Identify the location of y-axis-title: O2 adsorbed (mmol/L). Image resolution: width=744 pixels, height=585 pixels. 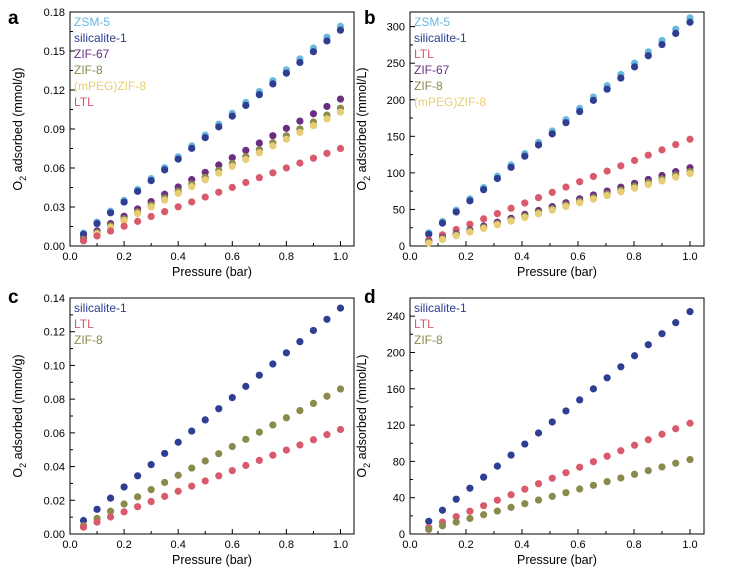
(363, 128).